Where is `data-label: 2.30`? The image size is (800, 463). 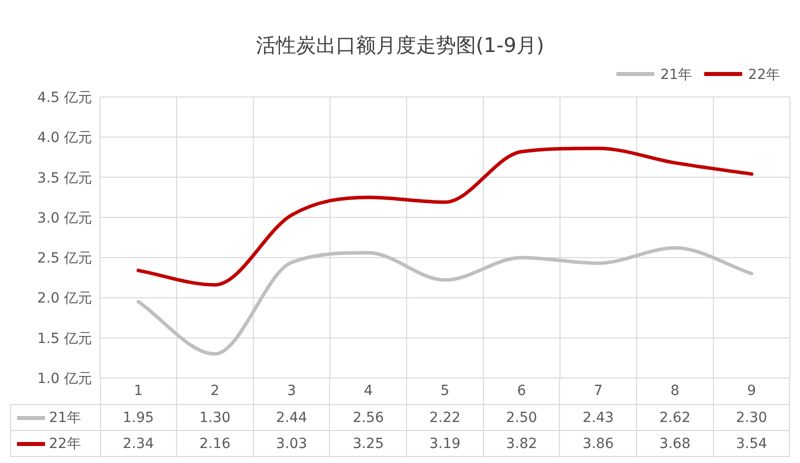 data-label: 2.30 is located at coordinates (751, 417).